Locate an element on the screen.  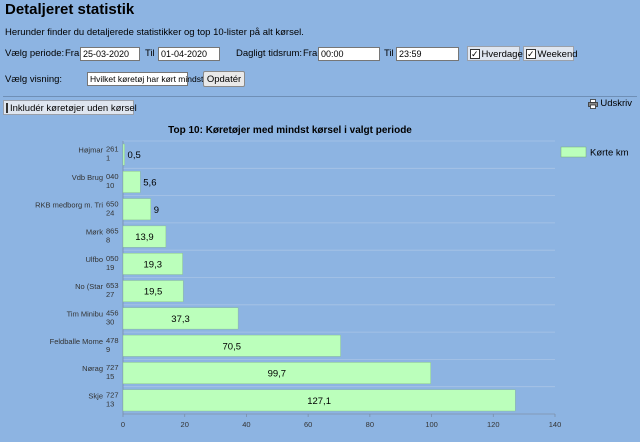
weekend-label: Weekend is located at coordinates (557, 54).